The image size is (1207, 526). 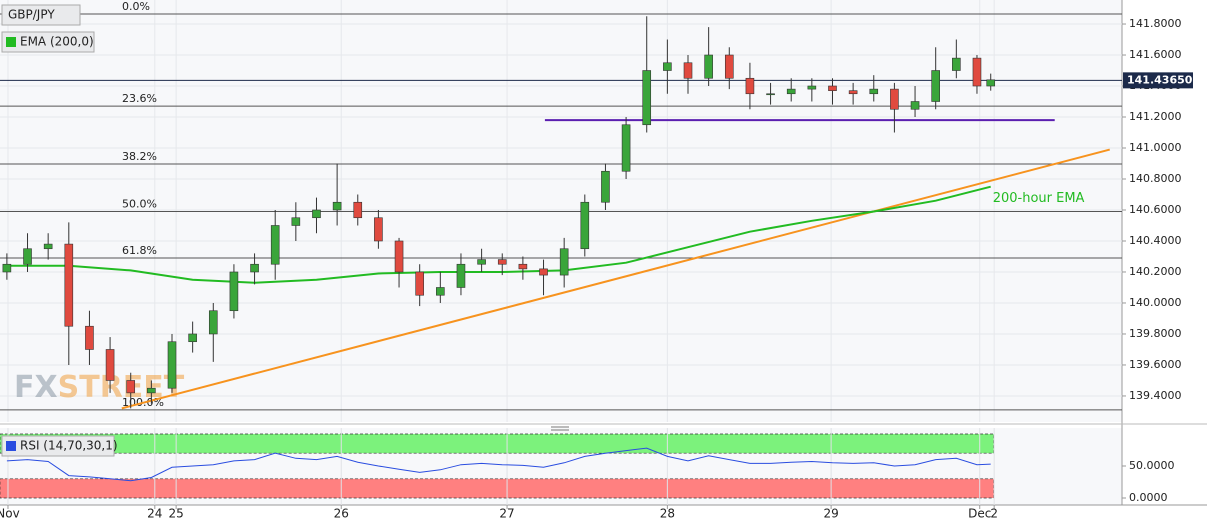 I want to click on y-tick-label: 139.6000, so click(x=1155, y=364).